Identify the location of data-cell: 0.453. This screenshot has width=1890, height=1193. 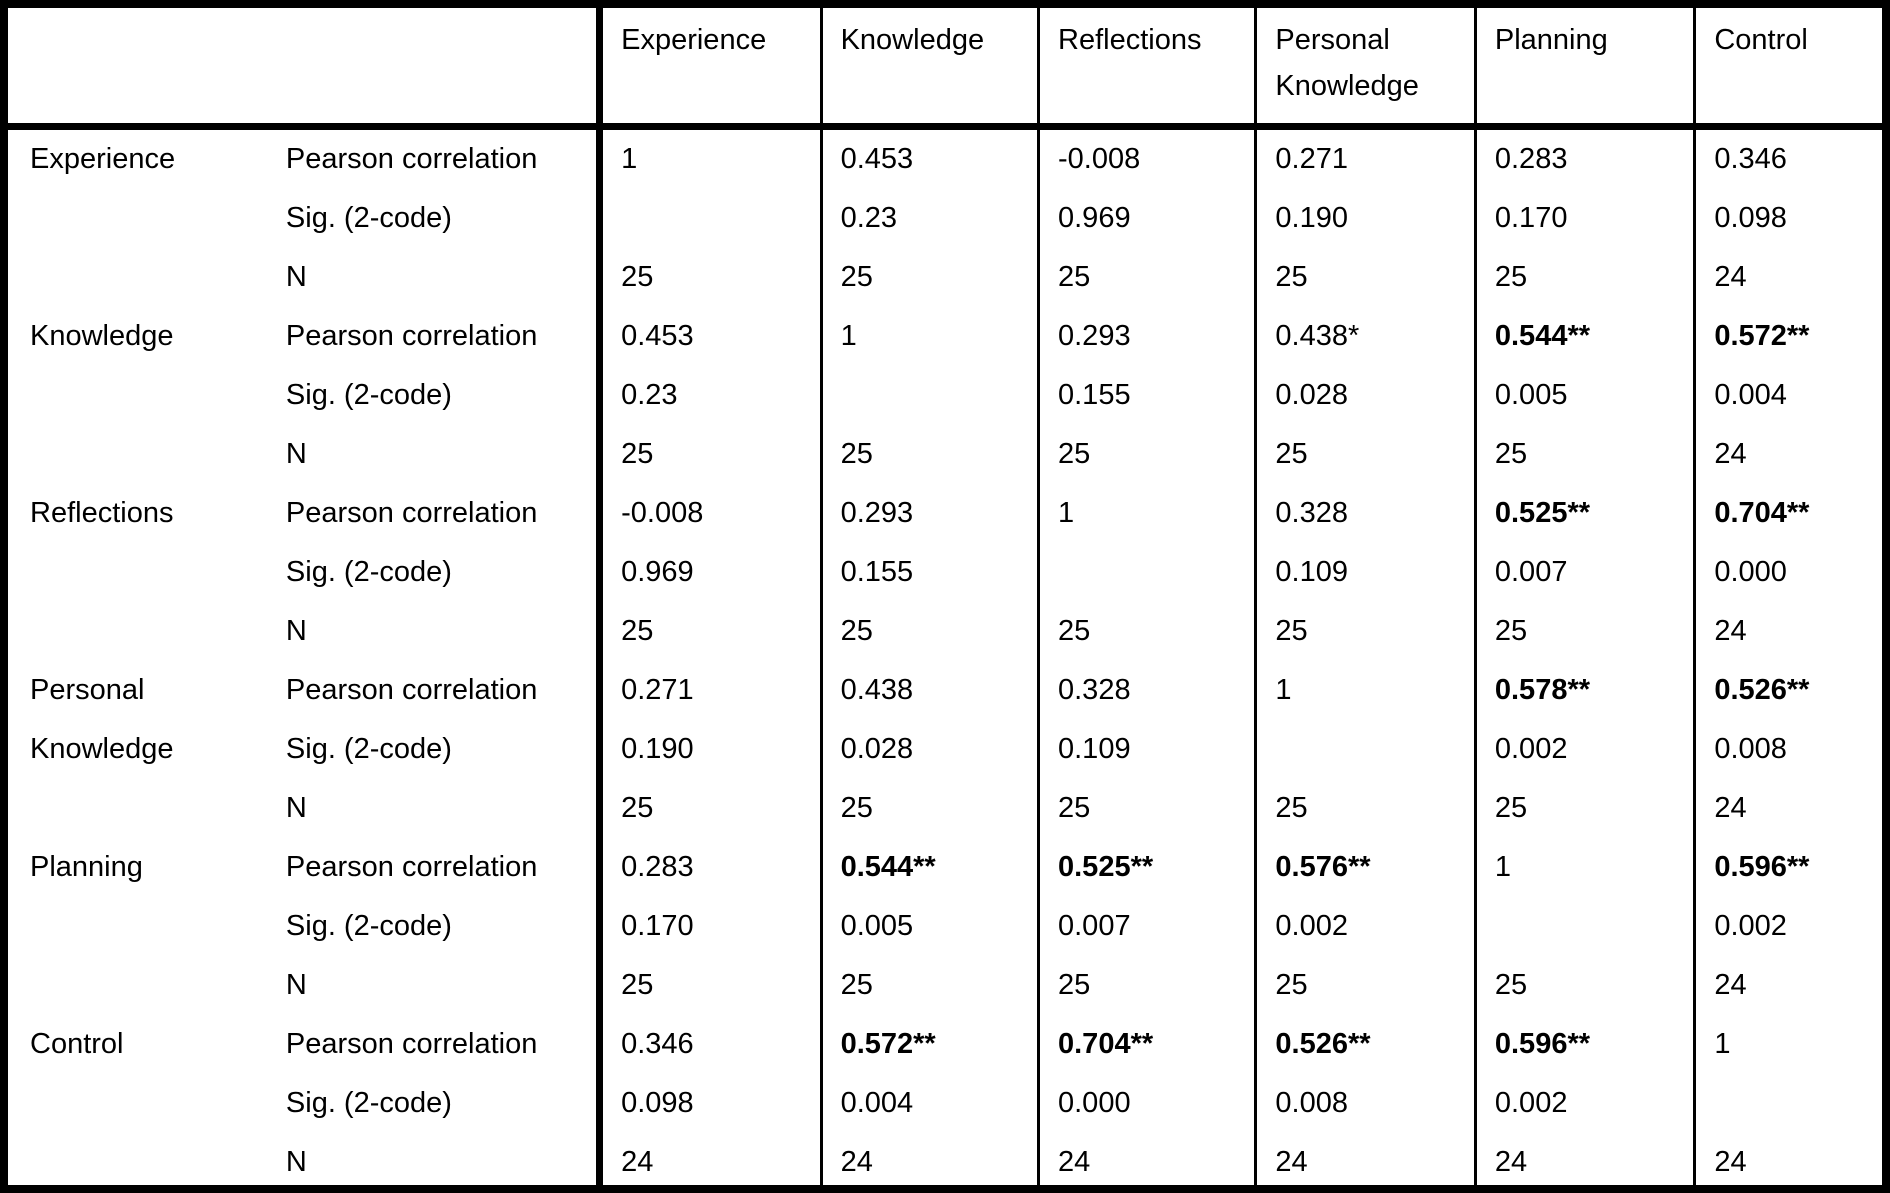
(931, 157).